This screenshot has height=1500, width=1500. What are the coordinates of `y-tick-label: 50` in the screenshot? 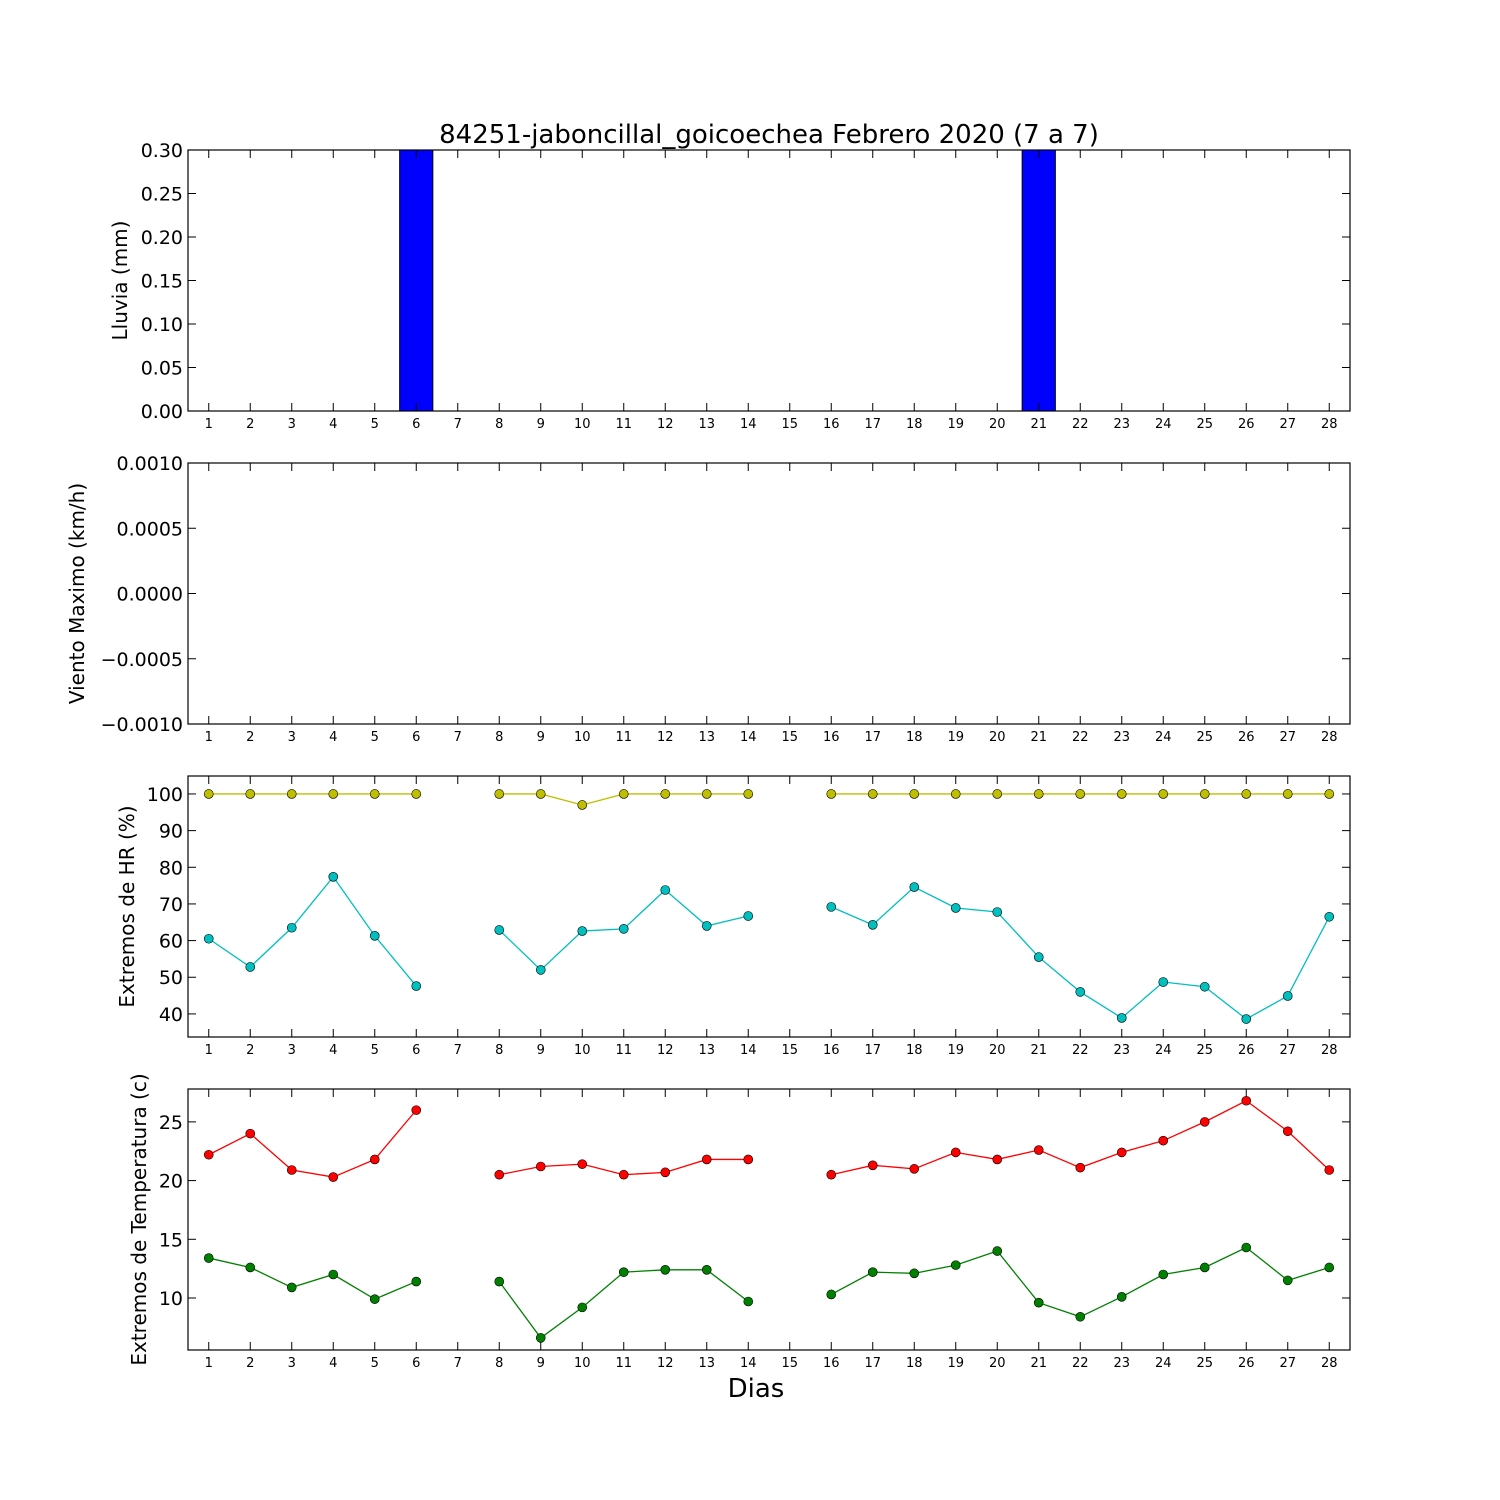 It's located at (171, 978).